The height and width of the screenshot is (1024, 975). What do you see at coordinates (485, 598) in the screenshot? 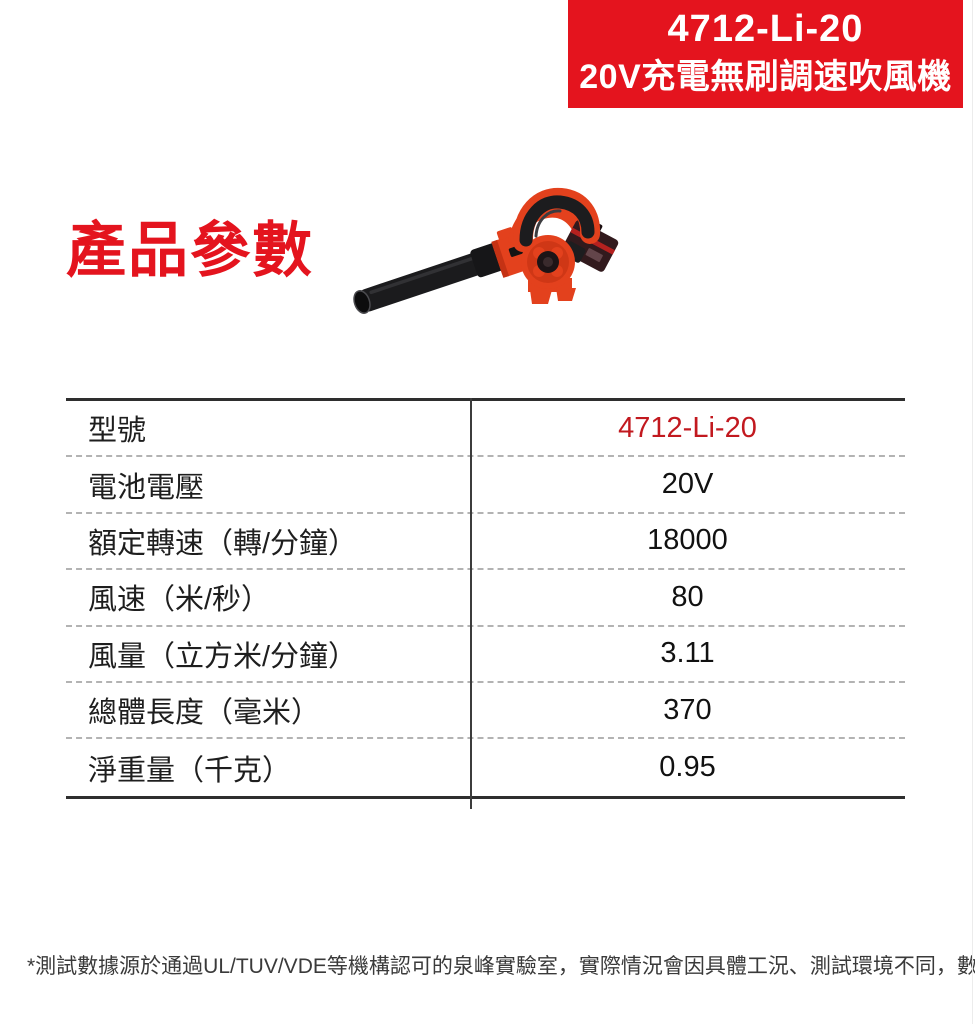
I see `table-row: 風速（米/秒） 80` at bounding box center [485, 598].